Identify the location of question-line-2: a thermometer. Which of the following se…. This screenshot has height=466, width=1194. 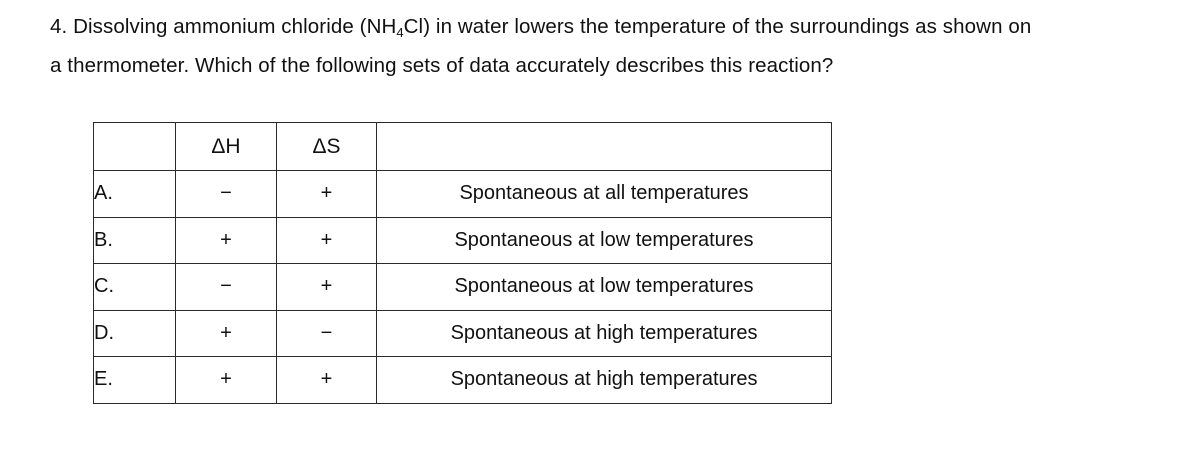
(442, 65).